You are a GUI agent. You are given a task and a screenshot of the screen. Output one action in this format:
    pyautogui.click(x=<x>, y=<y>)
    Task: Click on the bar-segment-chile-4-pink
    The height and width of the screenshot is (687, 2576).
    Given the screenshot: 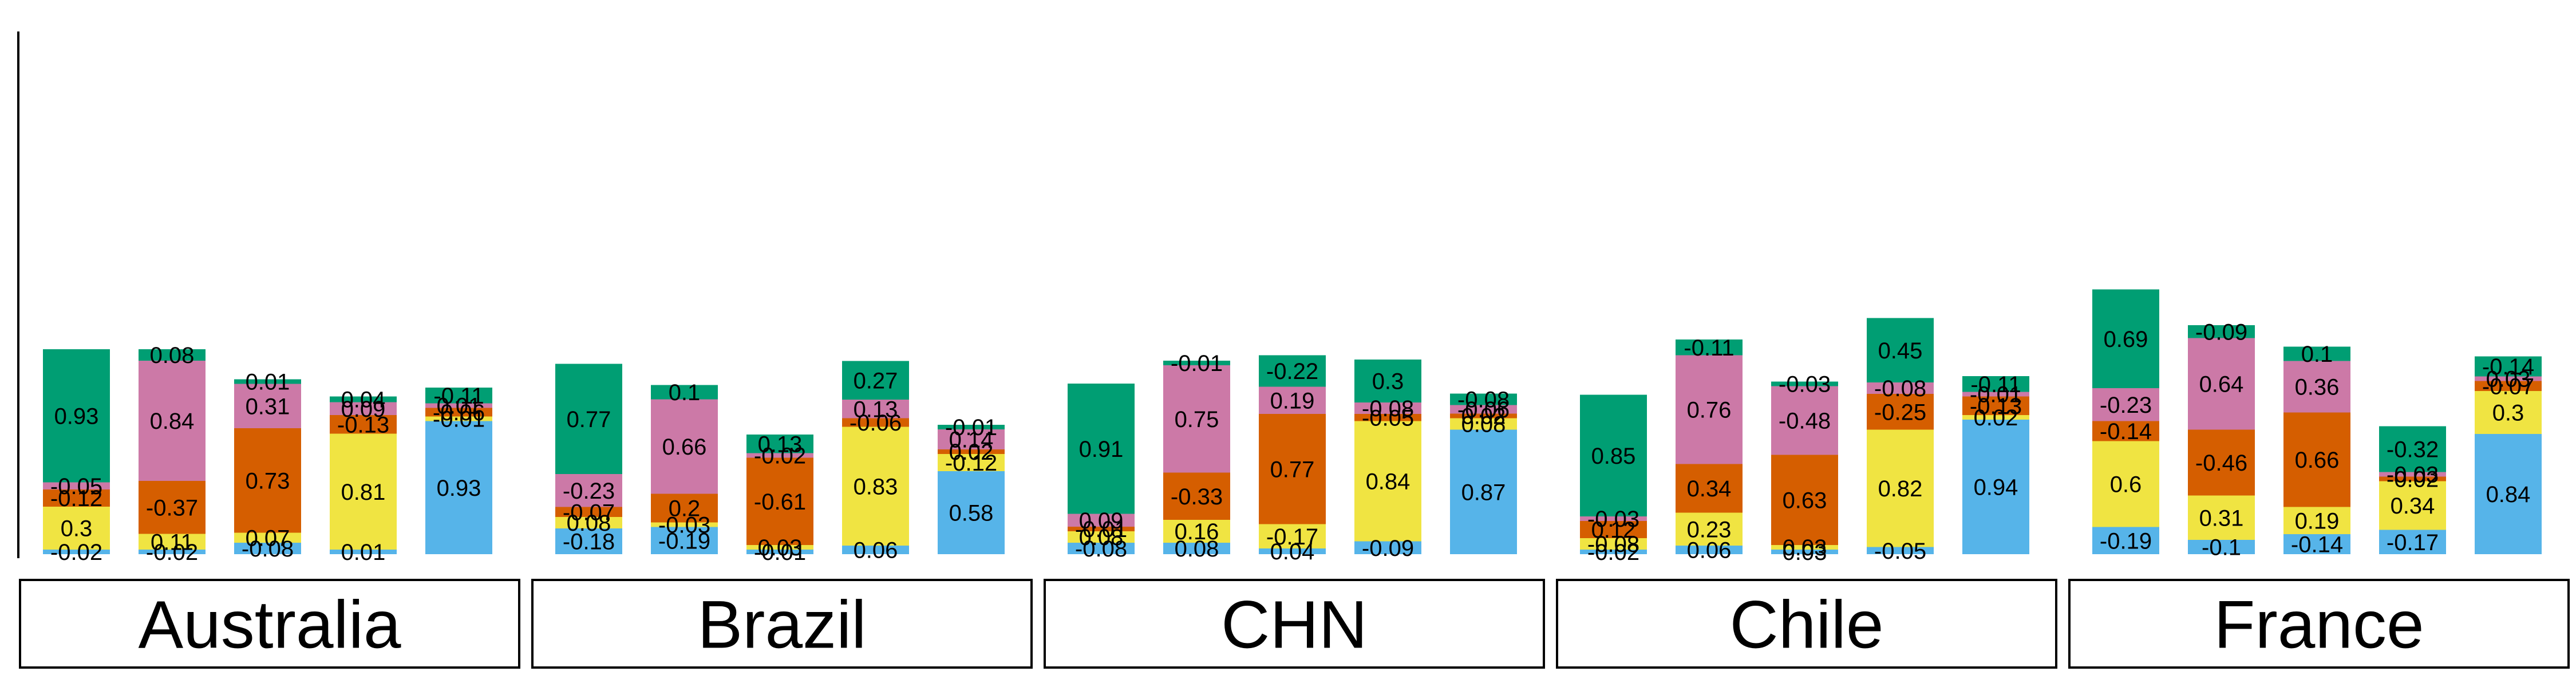 What is the action you would take?
    pyautogui.click(x=1900, y=388)
    